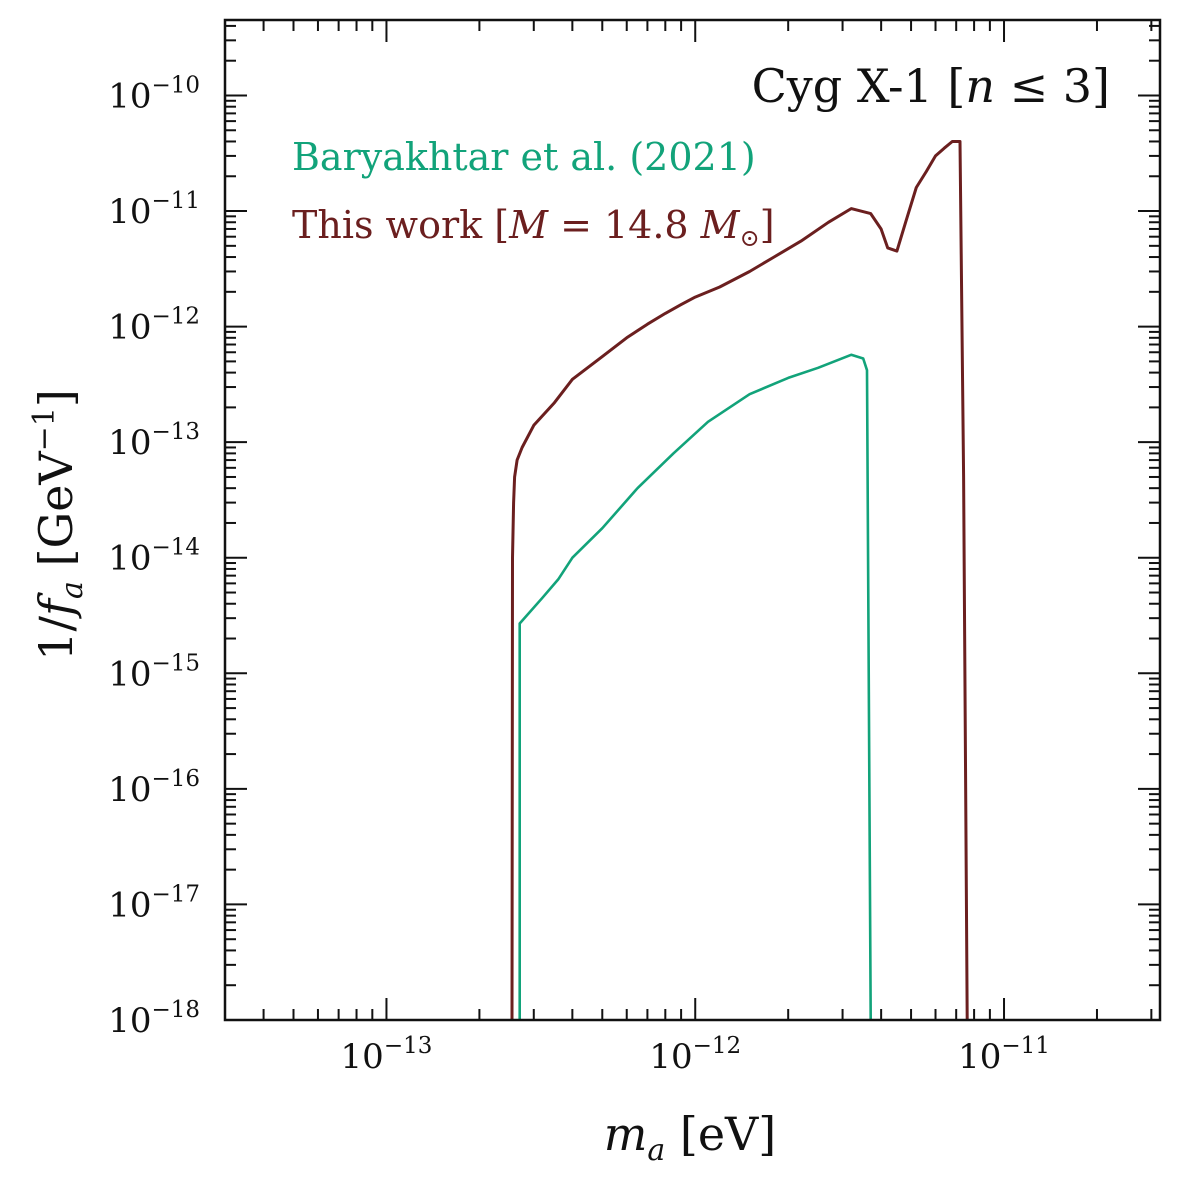 Image resolution: width=1180 pixels, height=1180 pixels. What do you see at coordinates (154, 94) in the screenshot?
I see `y-tick-label: 10−10` at bounding box center [154, 94].